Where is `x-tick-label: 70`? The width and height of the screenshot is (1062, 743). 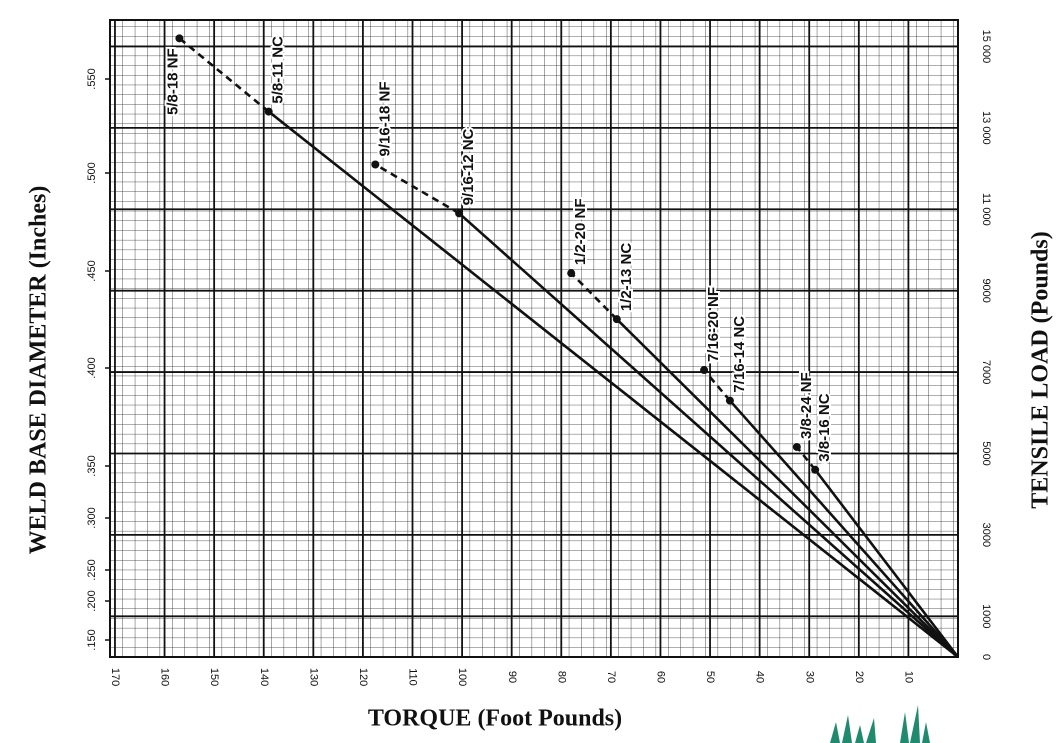 x-tick-label: 70 is located at coordinates (611, 677).